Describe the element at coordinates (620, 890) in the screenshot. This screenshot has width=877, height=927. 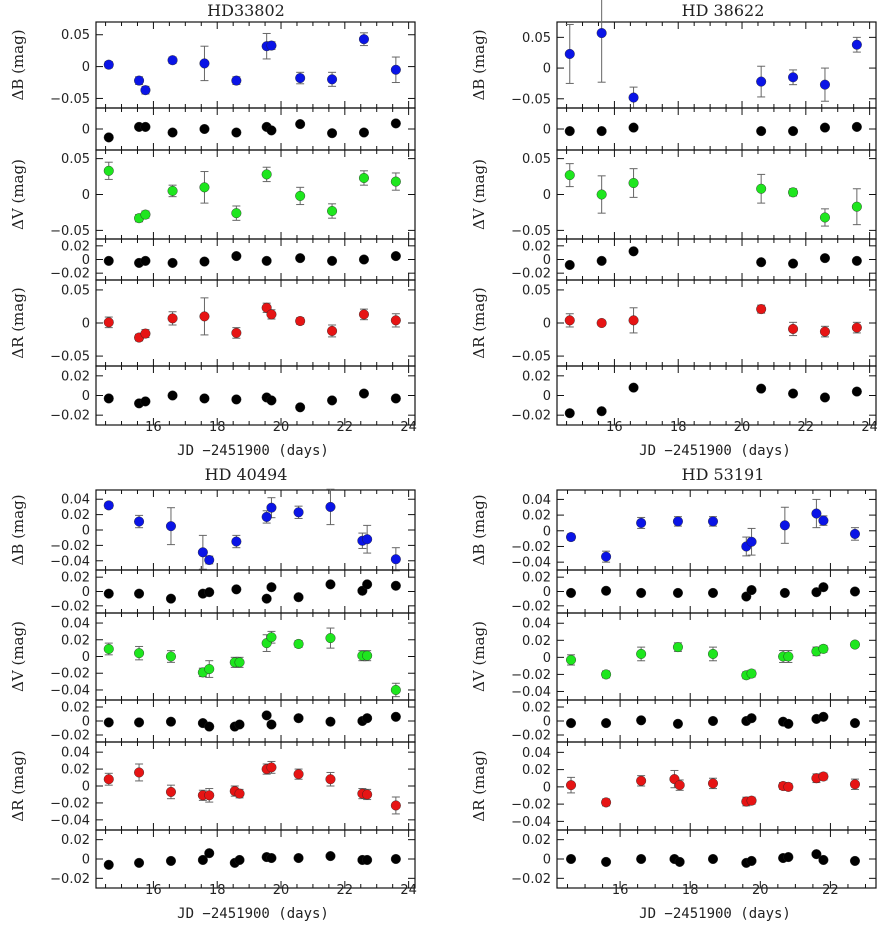
I see `x-tick-label: 16` at that location.